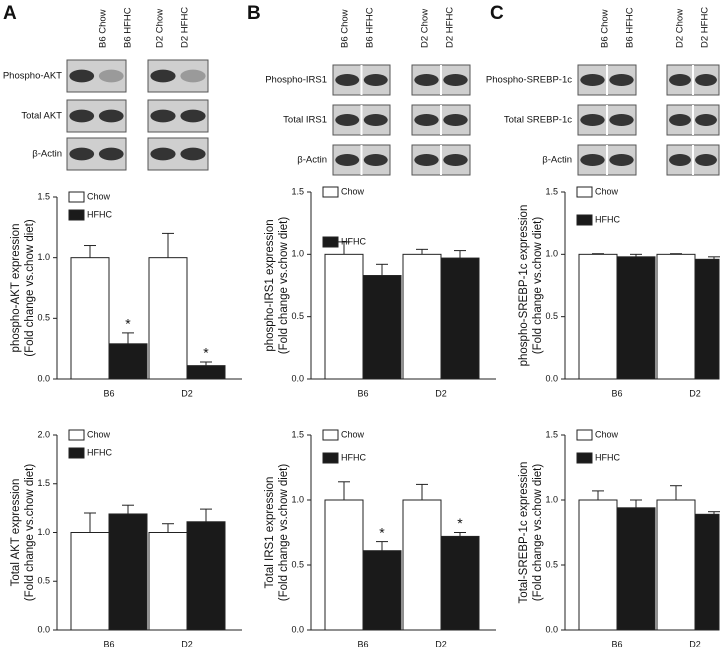 This screenshot has height=647, width=721. Describe the element at coordinates (296, 80) in the screenshot. I see `blot-label: Phospho-IRS1` at that location.